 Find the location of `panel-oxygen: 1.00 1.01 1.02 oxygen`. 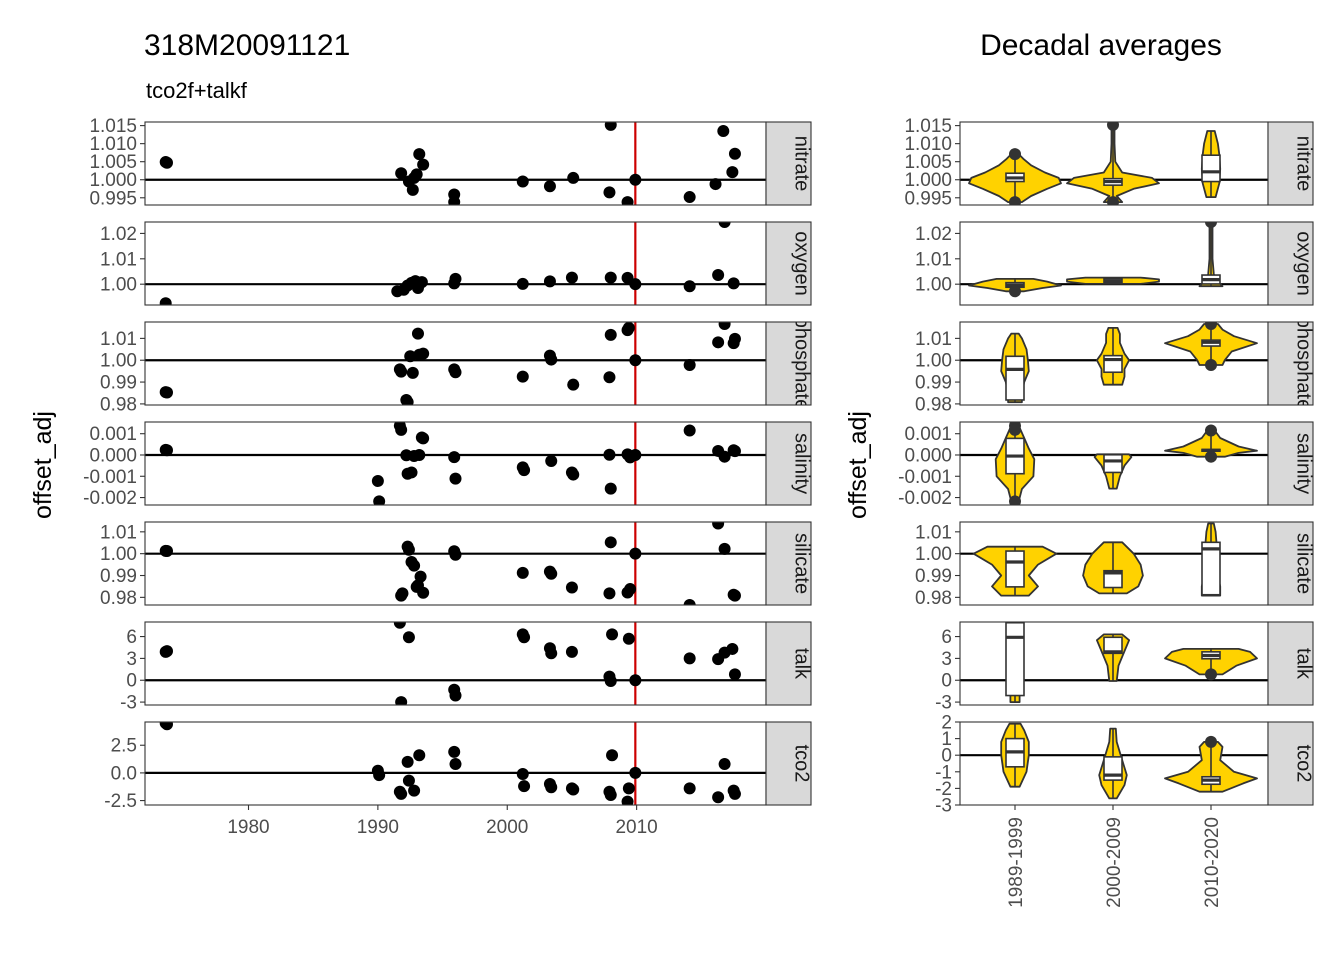

panel-oxygen: 1.00 1.01 1.02 oxygen is located at coordinates (456, 263).